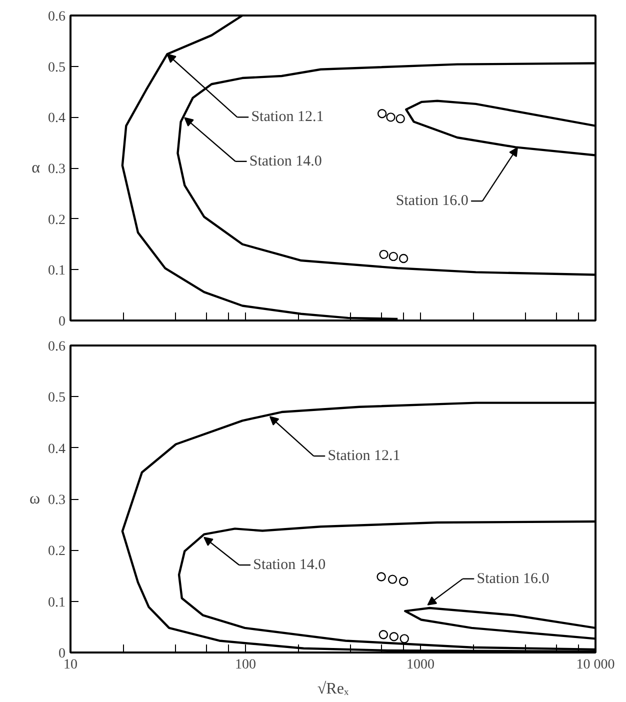 This screenshot has width=626, height=702. What do you see at coordinates (71, 665) in the screenshot?
I see `x-tick-label: 10` at bounding box center [71, 665].